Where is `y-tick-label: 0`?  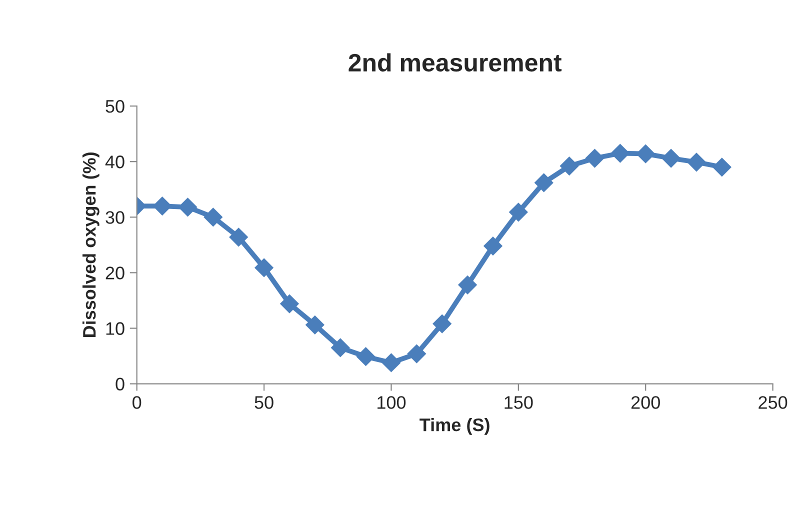 y-tick-label: 0 is located at coordinates (120, 384).